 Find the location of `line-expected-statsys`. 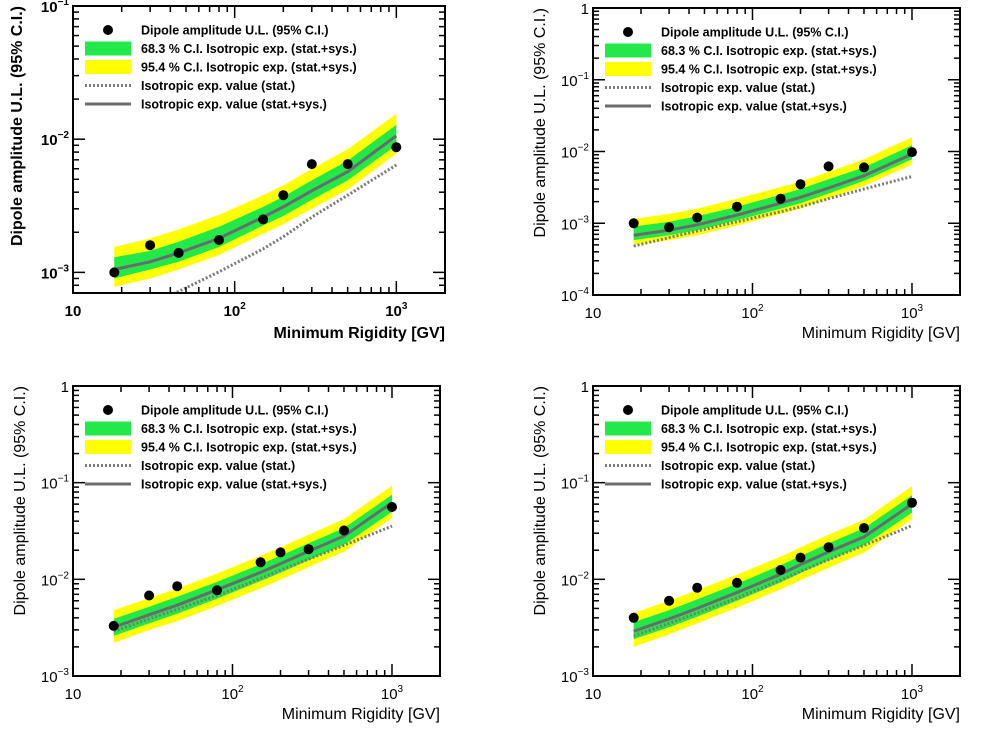

line-expected-statsys is located at coordinates (253, 565).